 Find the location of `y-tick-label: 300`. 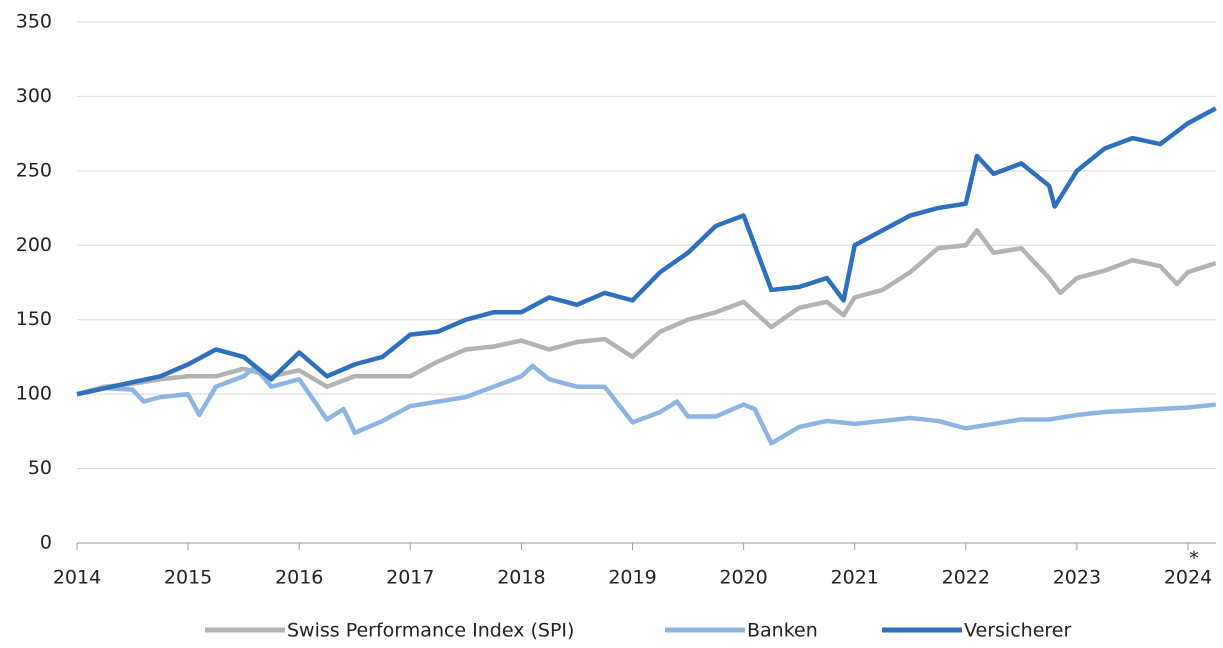

y-tick-label: 300 is located at coordinates (34, 96).